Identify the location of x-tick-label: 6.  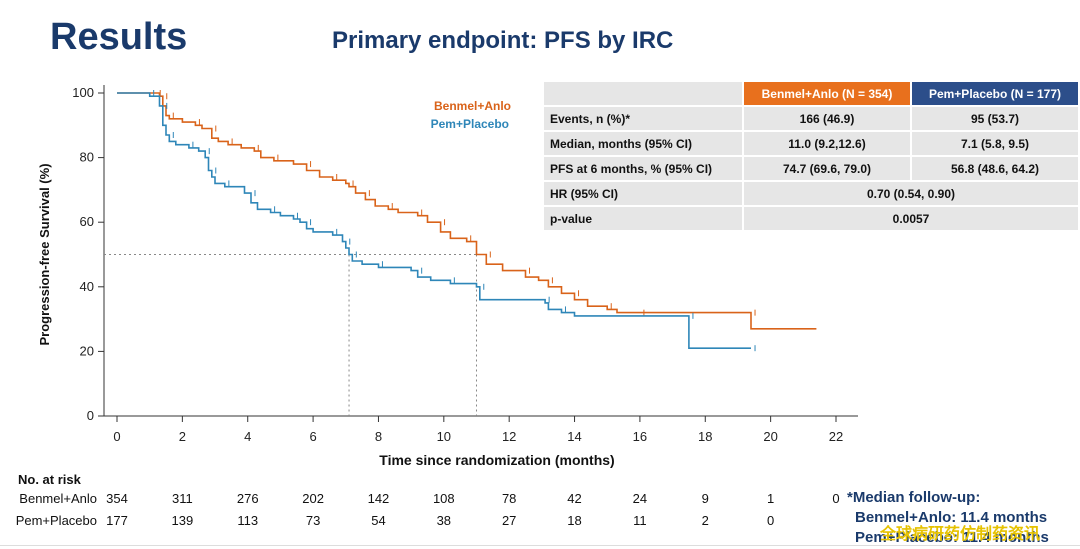
(312, 436).